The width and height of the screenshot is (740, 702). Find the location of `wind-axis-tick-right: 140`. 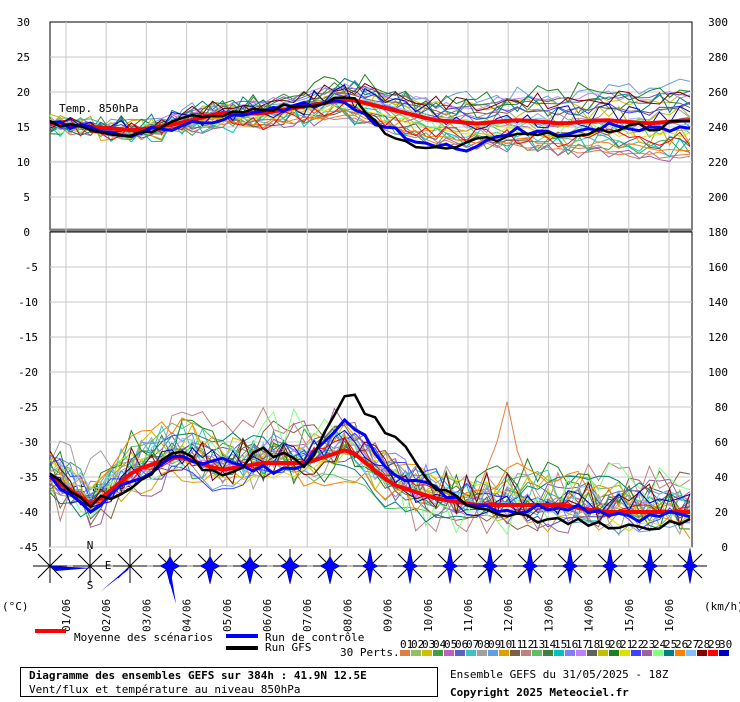

wind-axis-tick-right: 140 is located at coordinates (718, 302).